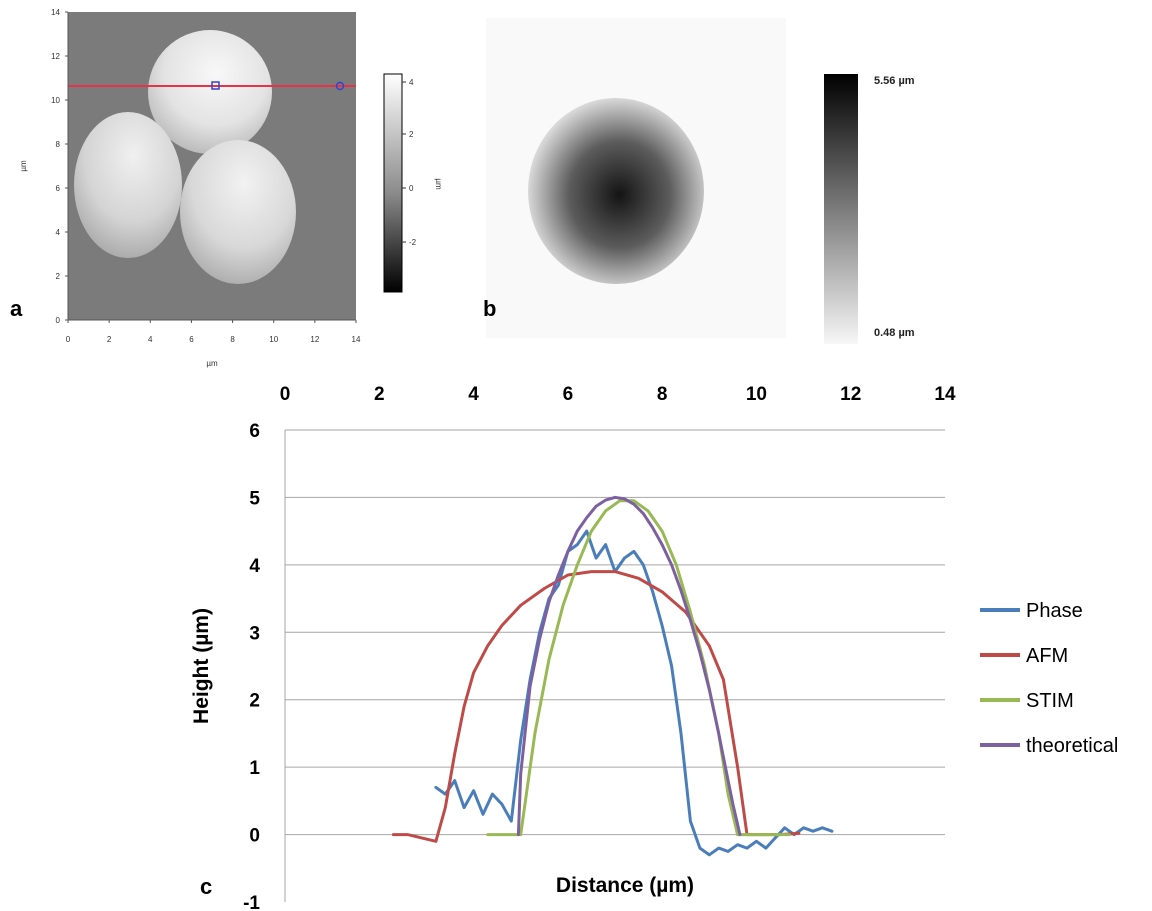 The height and width of the screenshot is (911, 1152). Describe the element at coordinates (1050, 701) in the screenshot. I see `legend-label-stim: STIM` at that location.